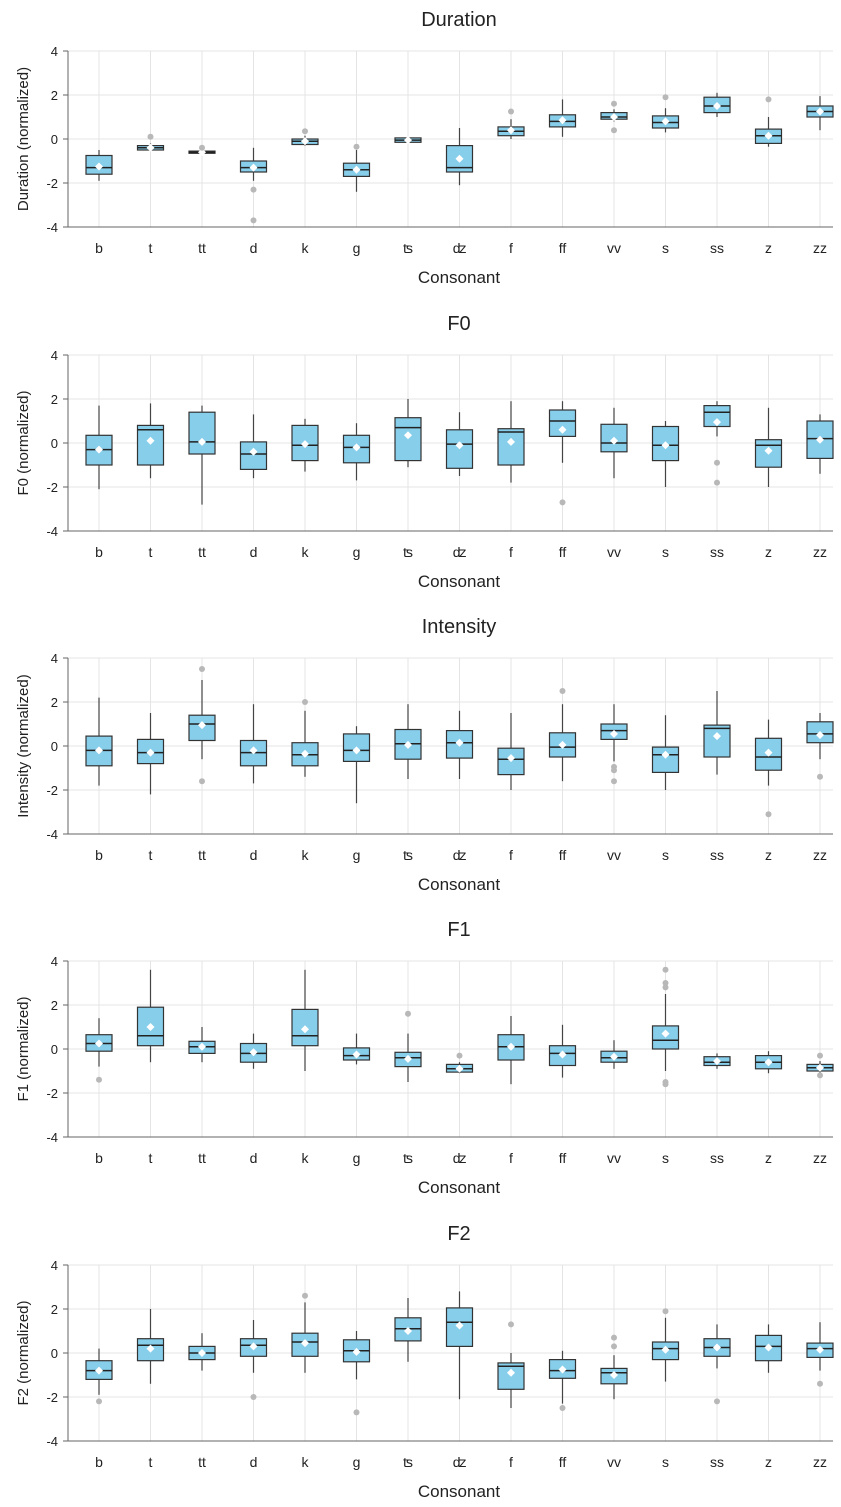 The width and height of the screenshot is (841, 1507). I want to click on x-tick-label: zz, so click(820, 1158).